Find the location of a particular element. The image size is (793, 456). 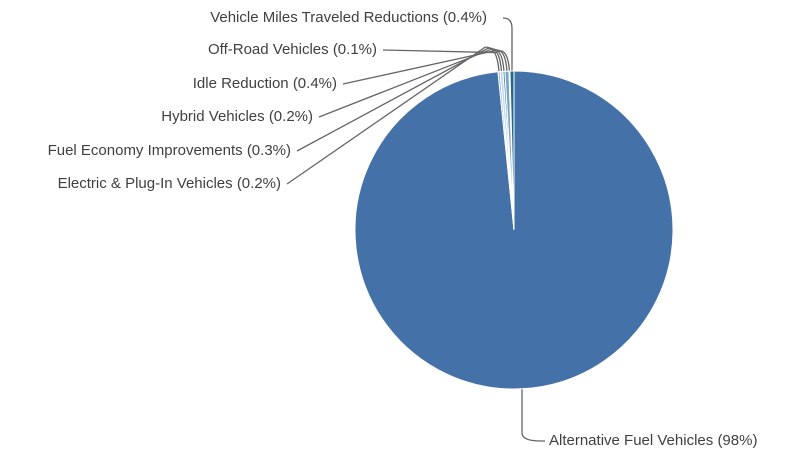

slice-name: Hybrid Vehicles is located at coordinates (212, 116).